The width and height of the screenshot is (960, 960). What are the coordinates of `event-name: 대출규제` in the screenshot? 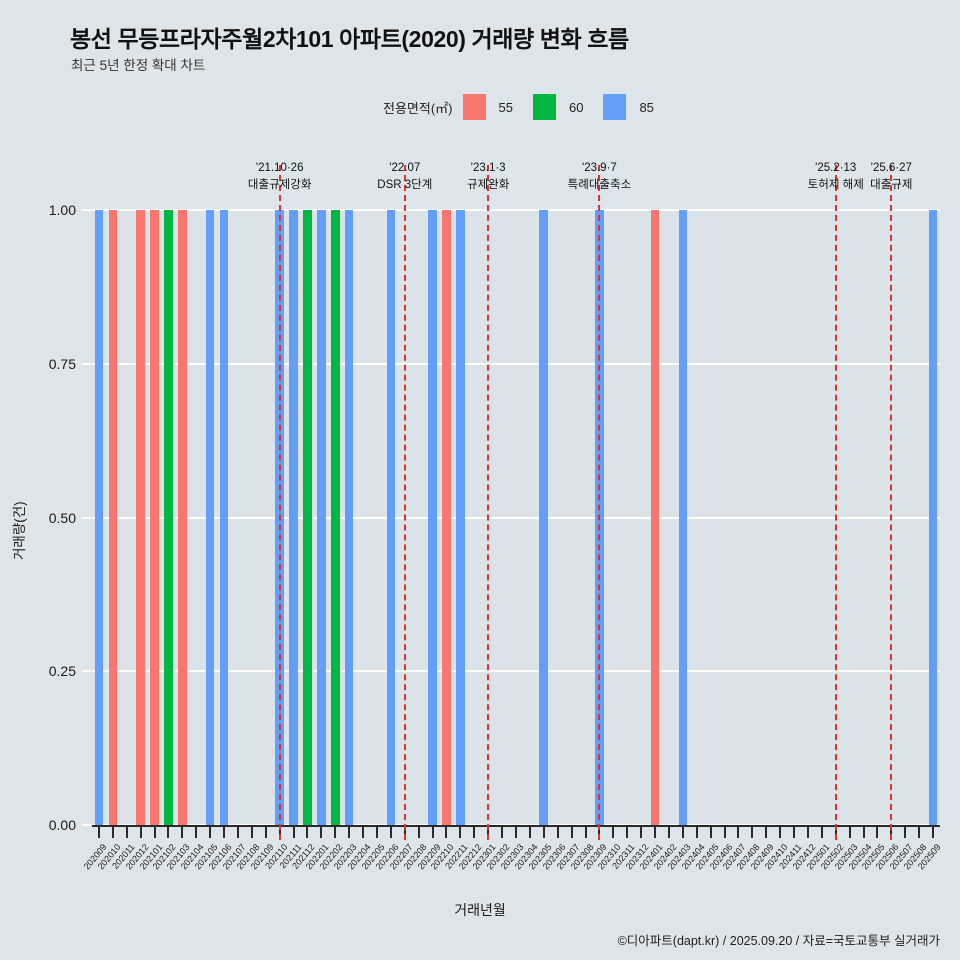 It's located at (891, 184).